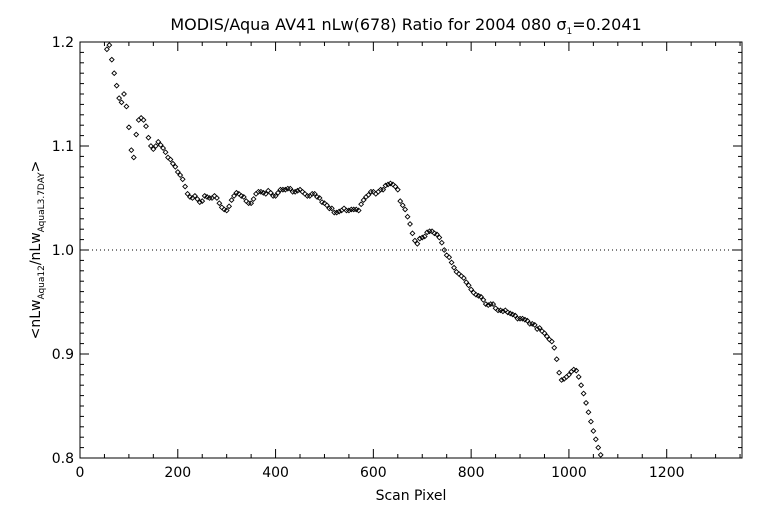 The image size is (768, 512). What do you see at coordinates (63, 355) in the screenshot?
I see `y-tick-label: 0.9` at bounding box center [63, 355].